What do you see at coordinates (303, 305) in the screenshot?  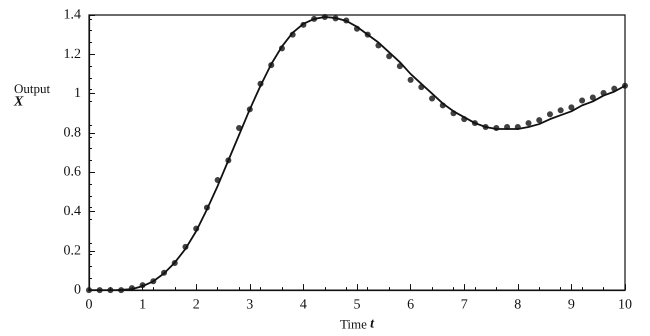 I see `x-tick-label: 4` at bounding box center [303, 305].